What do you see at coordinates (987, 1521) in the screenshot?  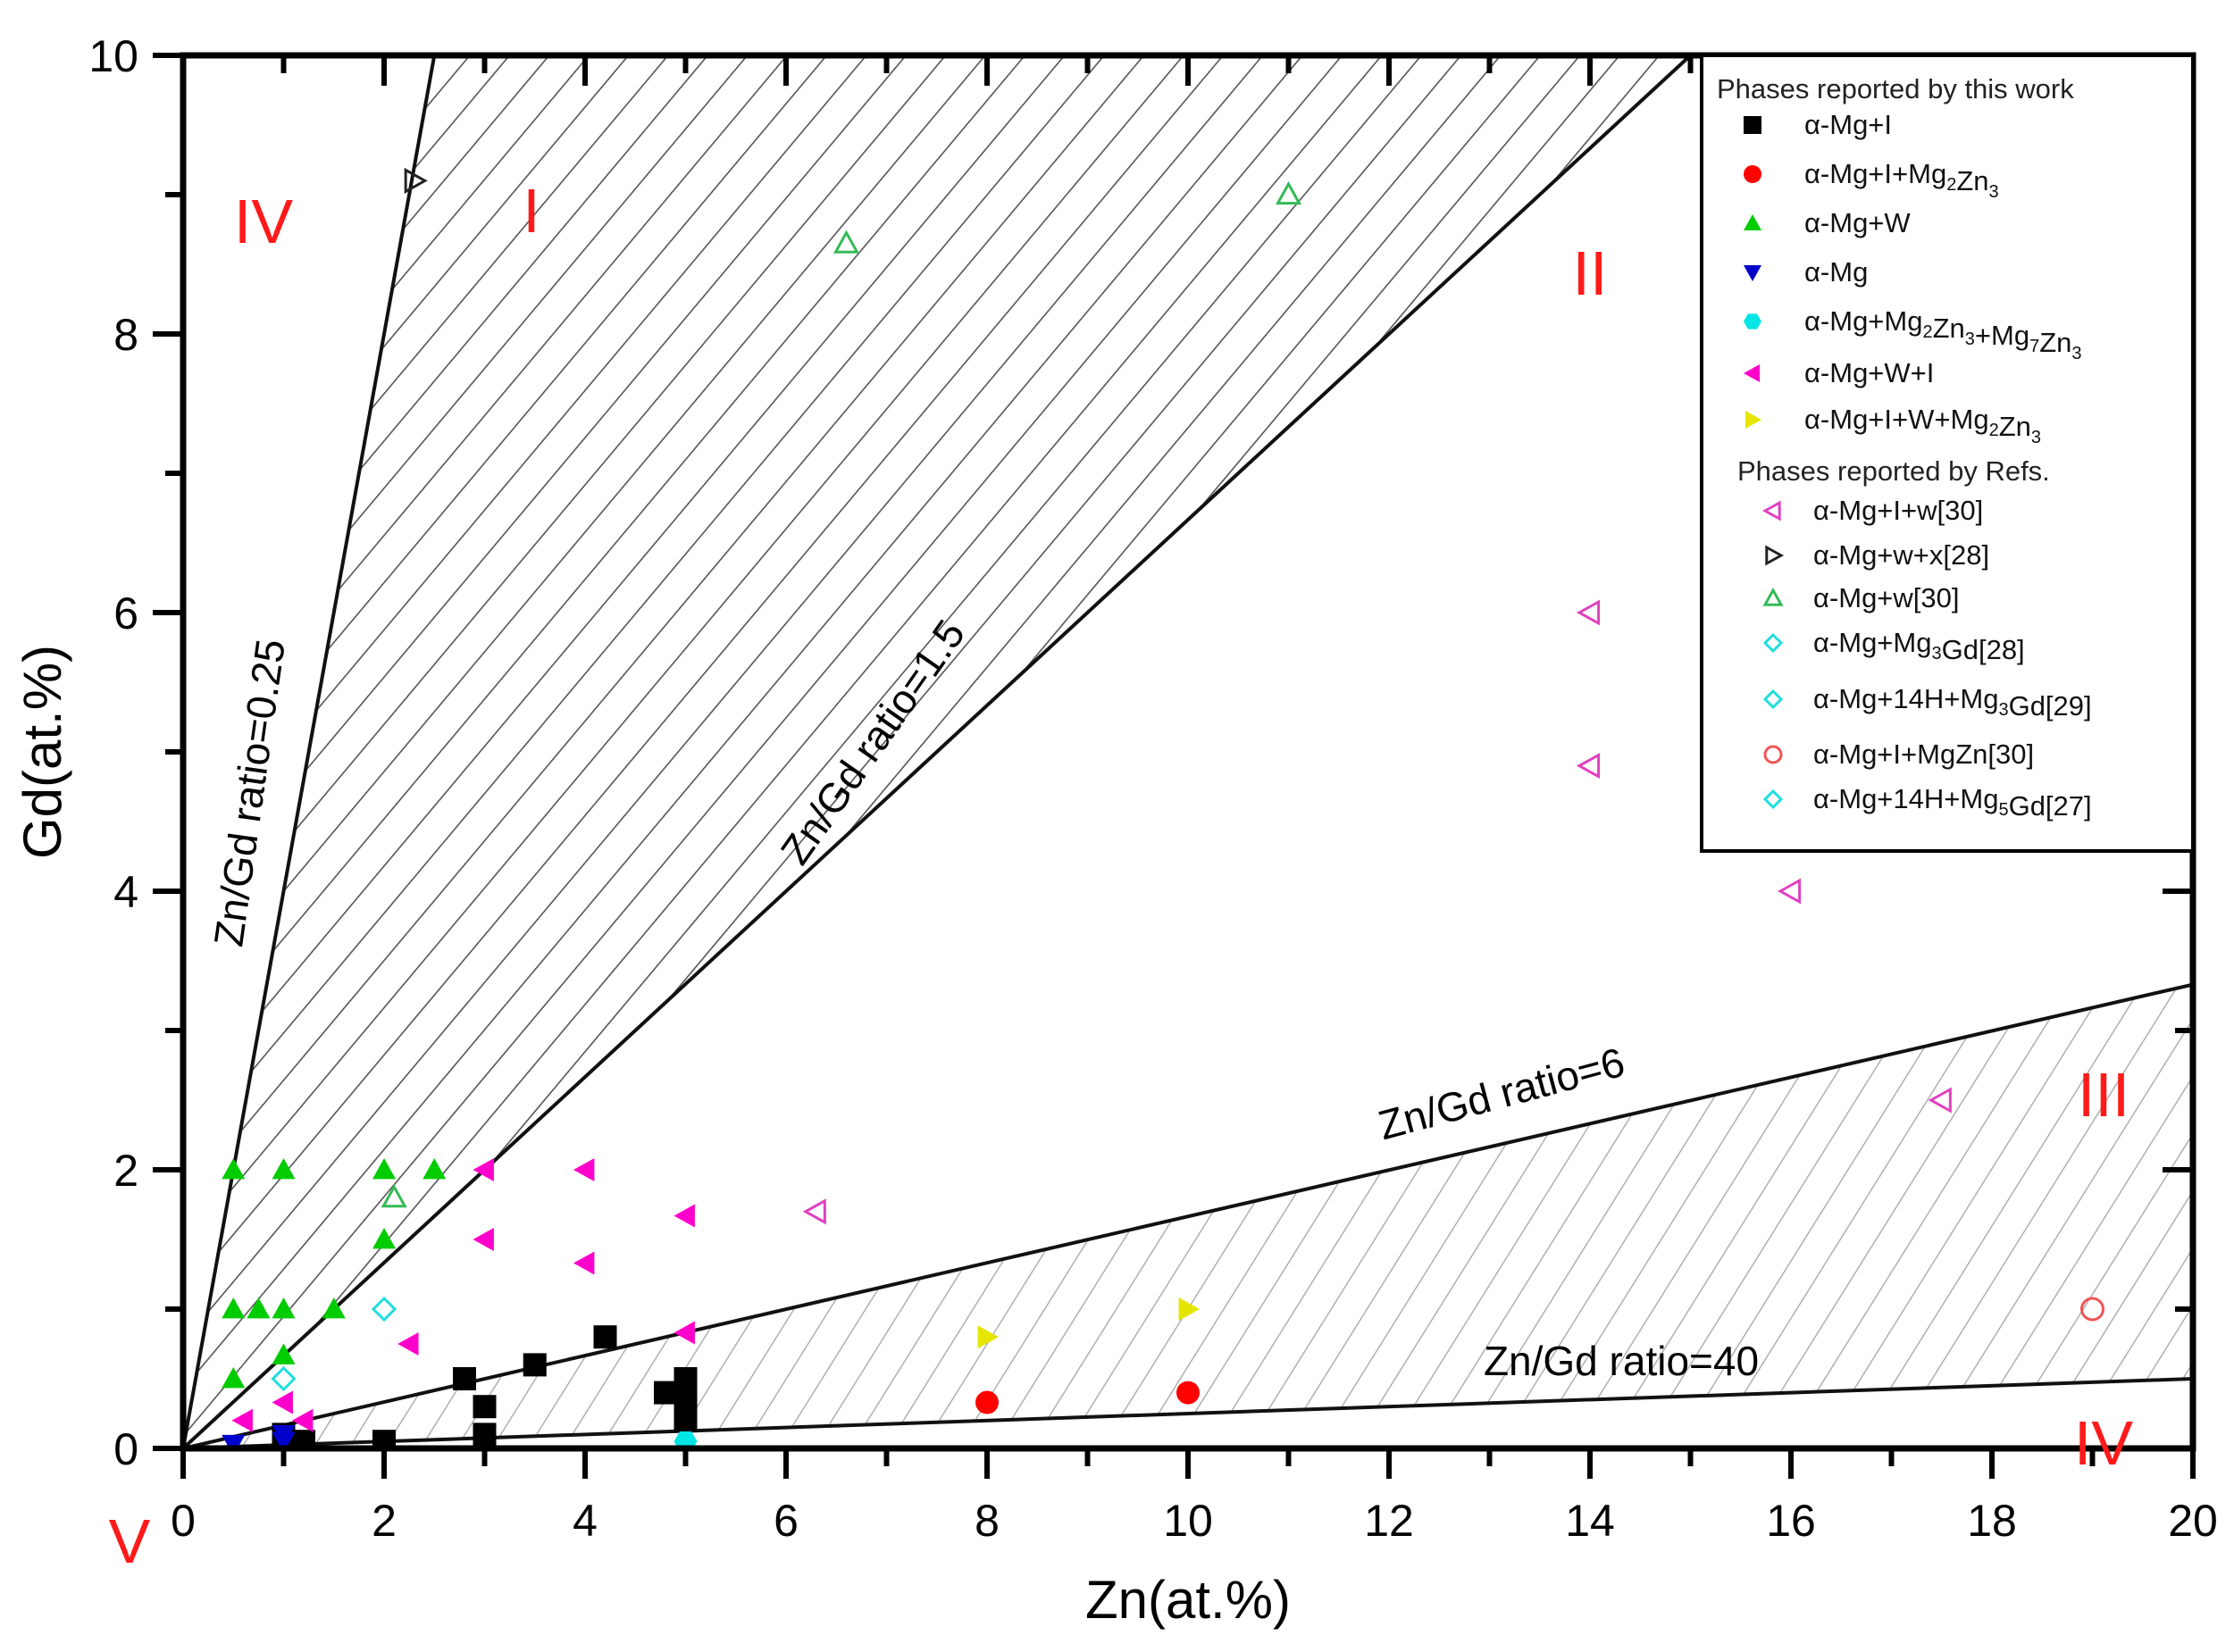 I see `x-tick-label: 8` at bounding box center [987, 1521].